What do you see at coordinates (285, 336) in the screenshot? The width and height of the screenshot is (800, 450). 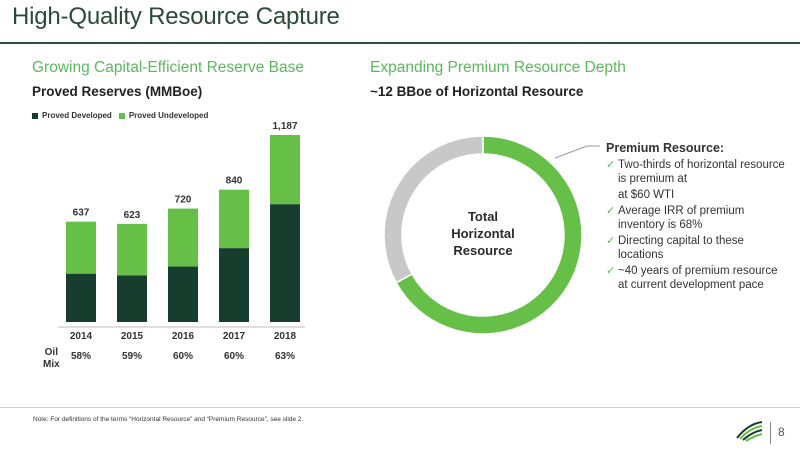 I see `x-tick-label: 2018` at bounding box center [285, 336].